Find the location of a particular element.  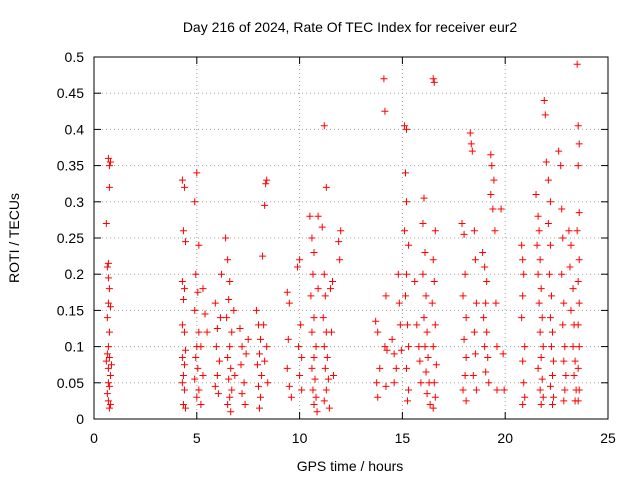

y-tick-label: 0.2 is located at coordinates (75, 274).